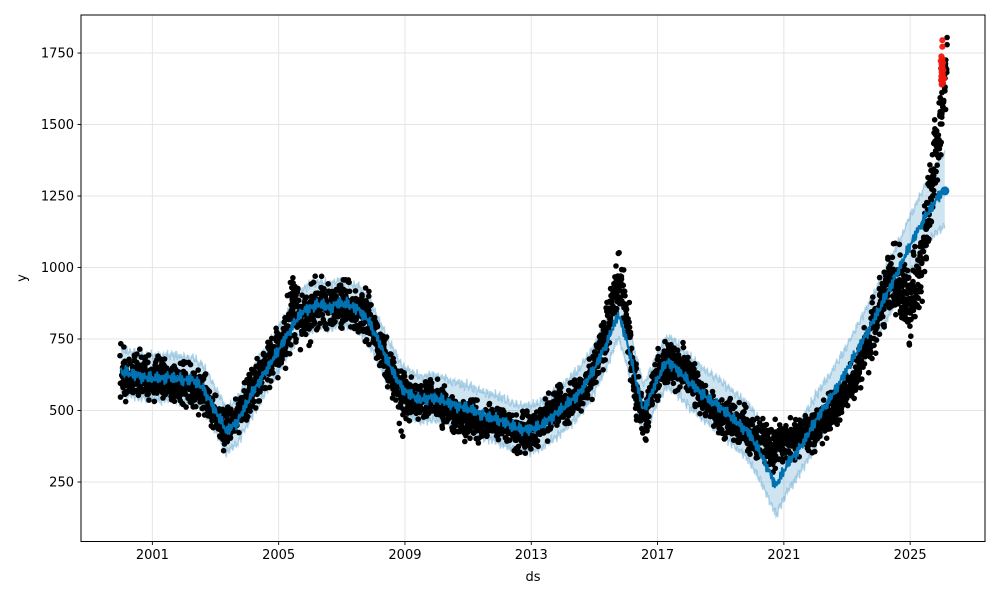 This screenshot has width=1000, height=600. Describe the element at coordinates (152, 555) in the screenshot. I see `x-tick-label: 2001` at that location.